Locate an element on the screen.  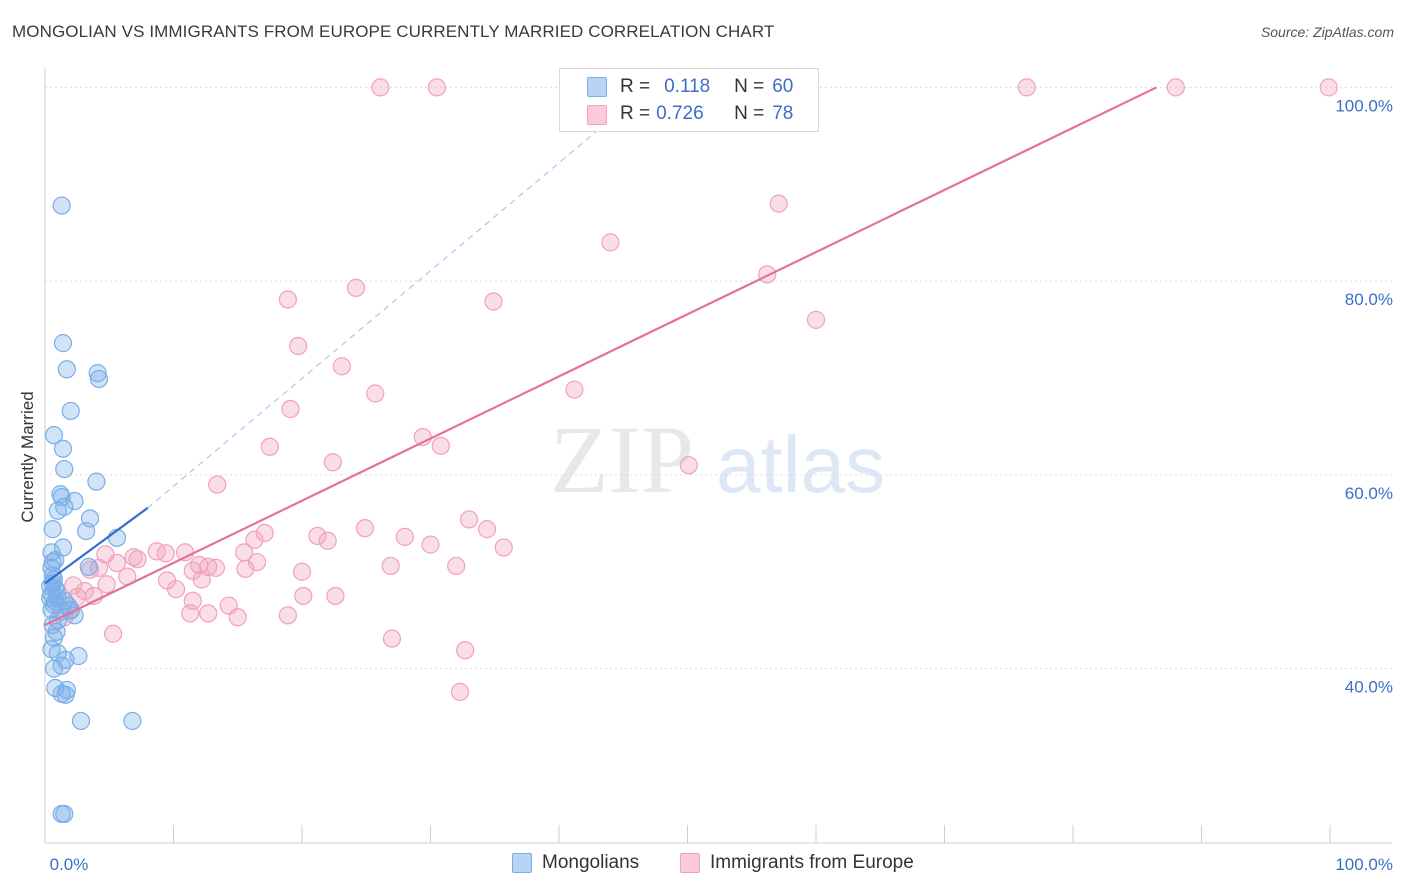
legend: R = 0.118 N = 60 R = 0.726 N = 78 is located at coordinates (689, 100).